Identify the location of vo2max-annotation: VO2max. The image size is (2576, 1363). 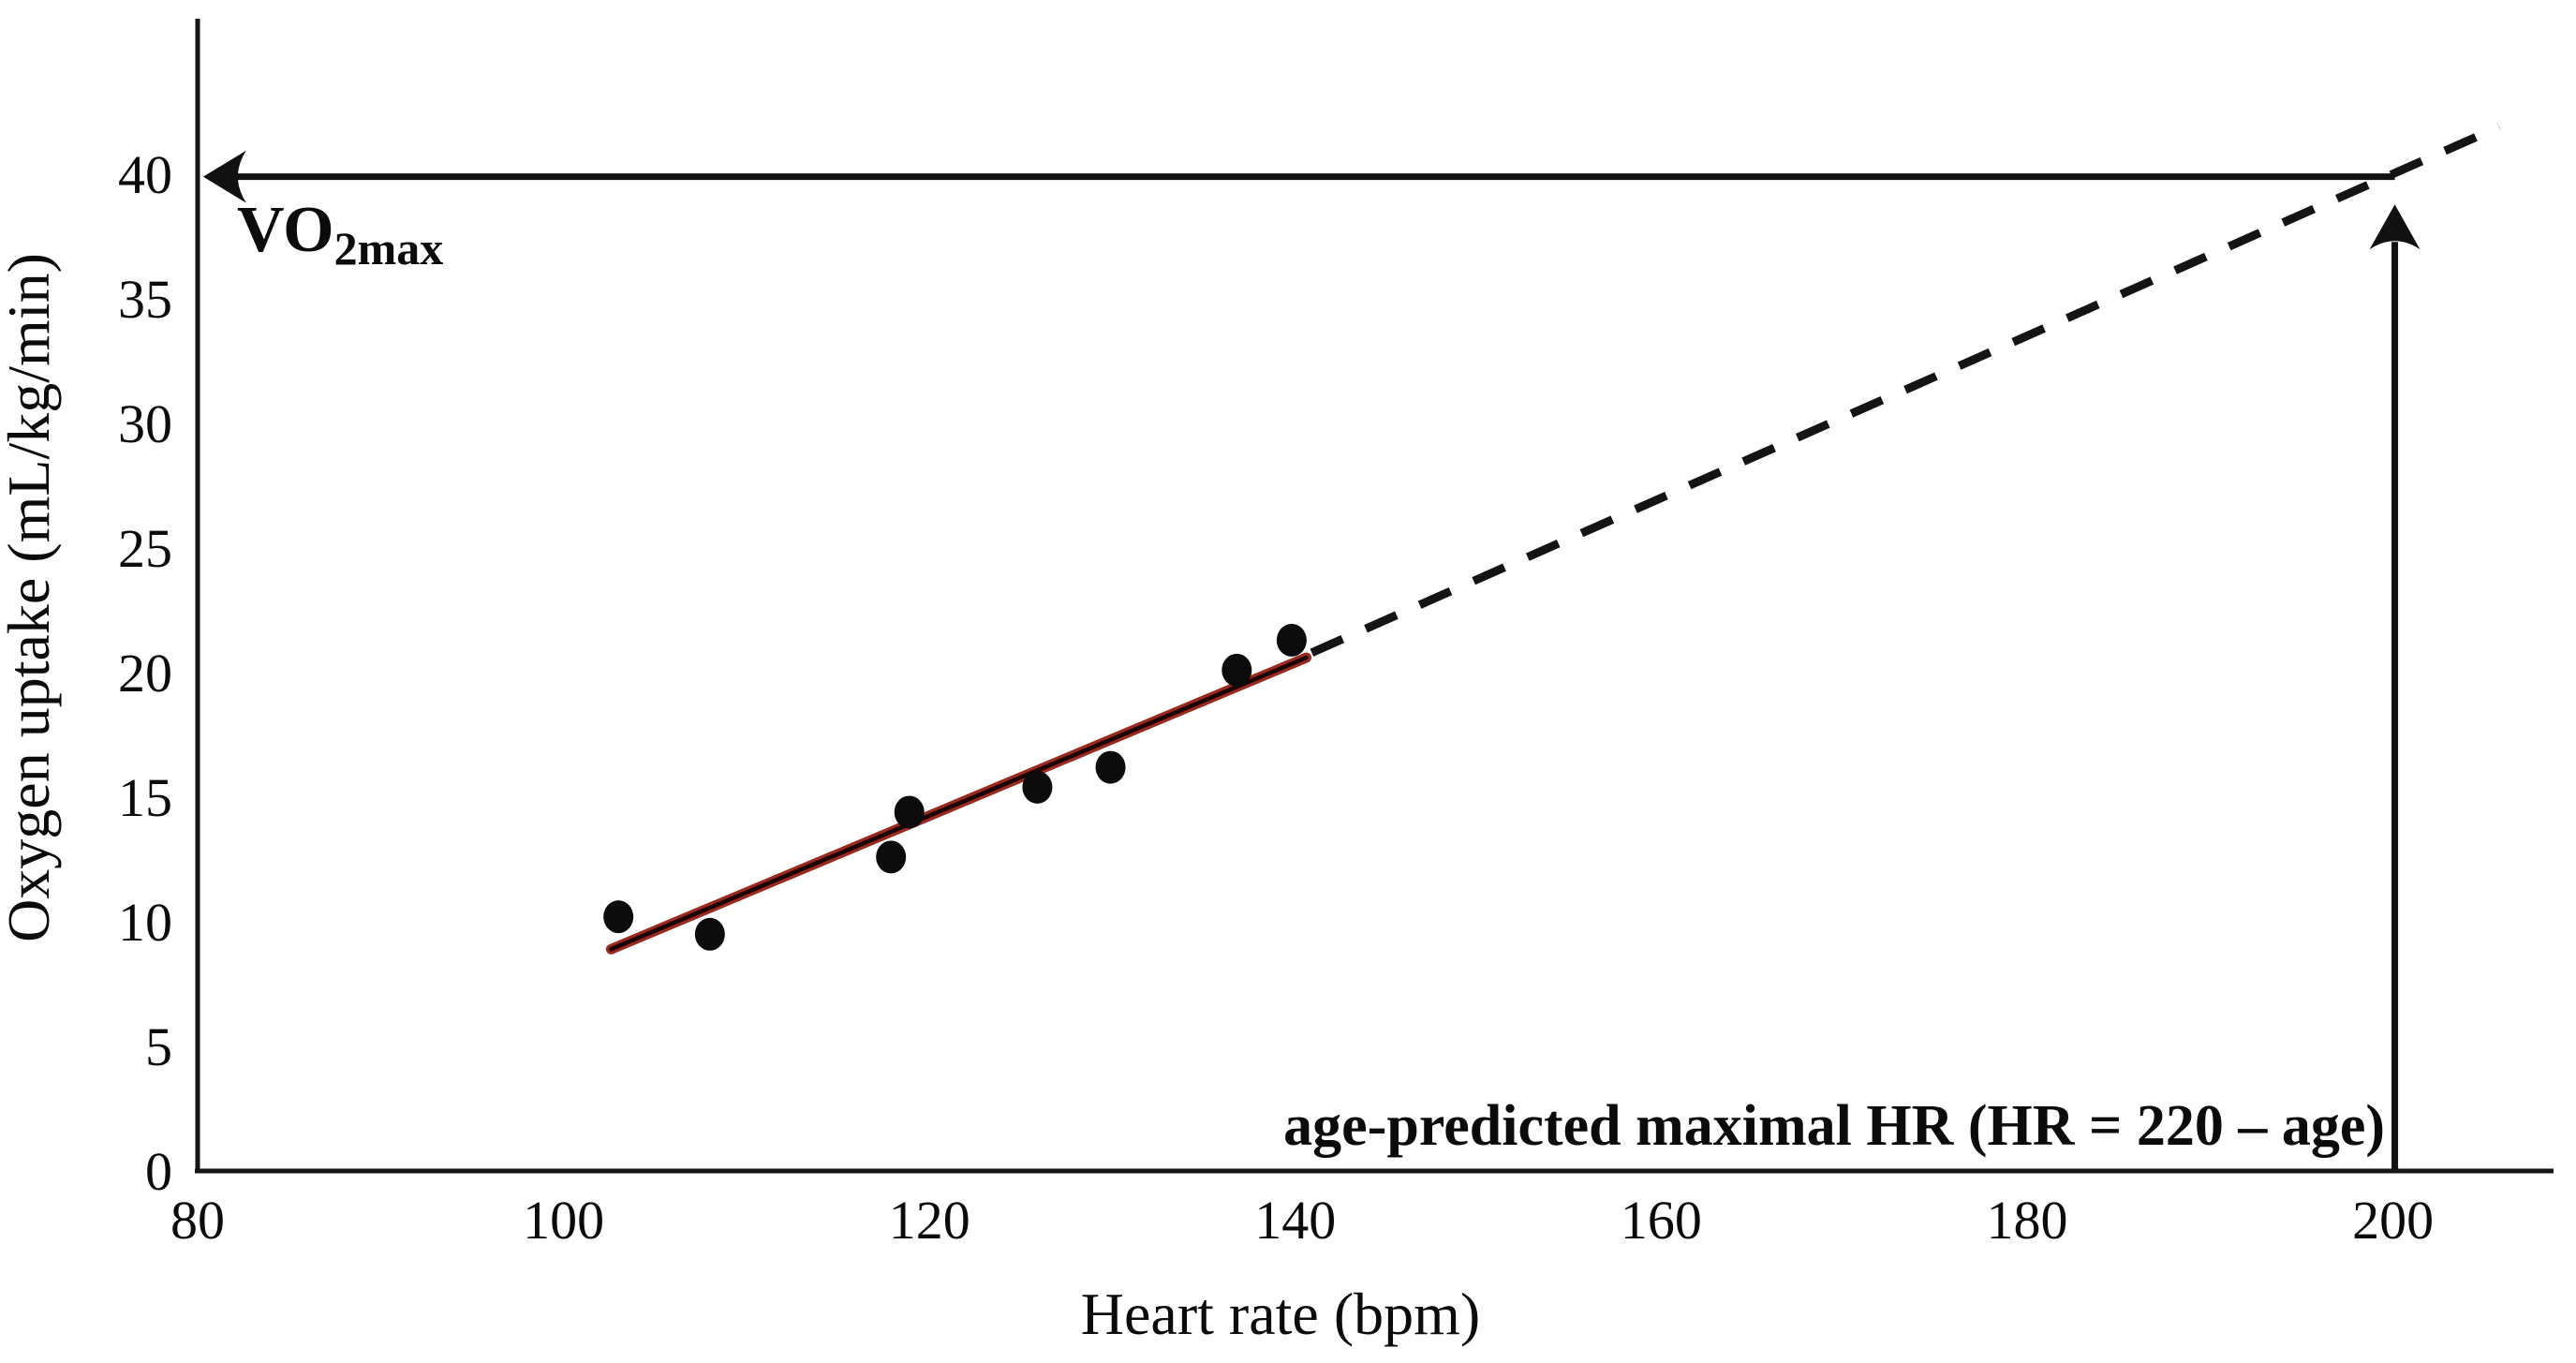
(340, 234).